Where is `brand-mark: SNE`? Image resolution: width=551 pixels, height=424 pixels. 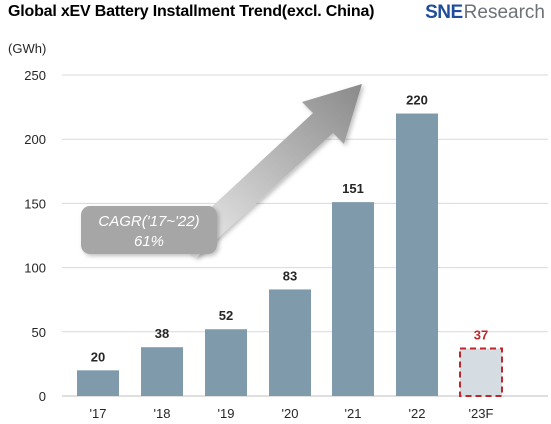 brand-mark: SNE is located at coordinates (444, 12).